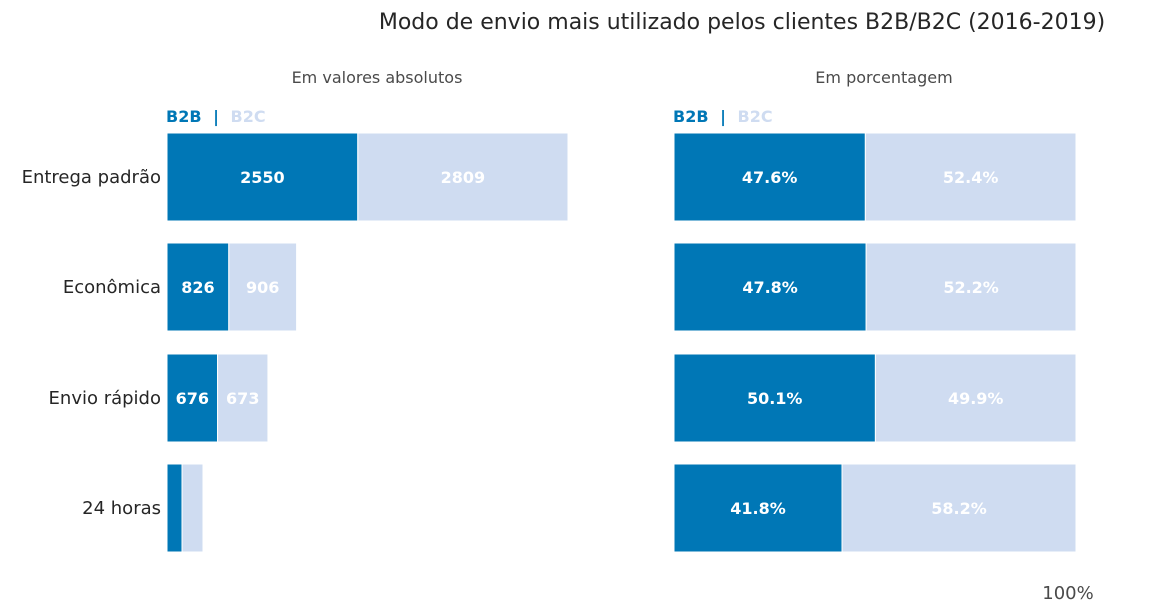  I want to click on data-label: 47.6%, so click(770, 177).